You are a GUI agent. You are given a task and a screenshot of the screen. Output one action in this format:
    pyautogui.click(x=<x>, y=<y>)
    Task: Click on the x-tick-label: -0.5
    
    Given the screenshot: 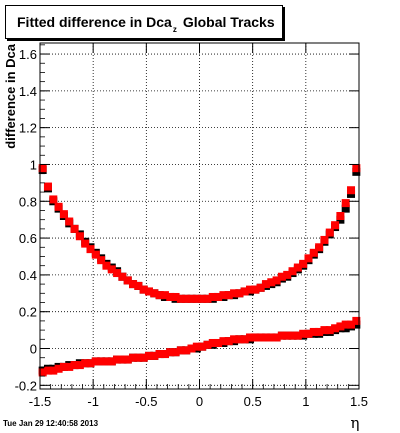 What is the action you would take?
    pyautogui.click(x=146, y=401)
    